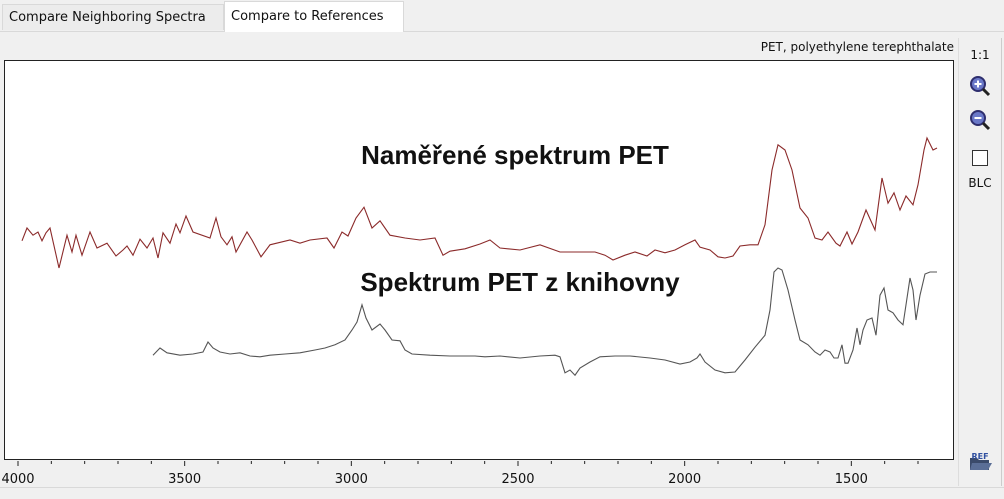 This screenshot has width=1004, height=499. Describe the element at coordinates (113, 17) in the screenshot. I see `tab-compare-neighboring-spectra: Compare Neighboring Spectra` at that location.